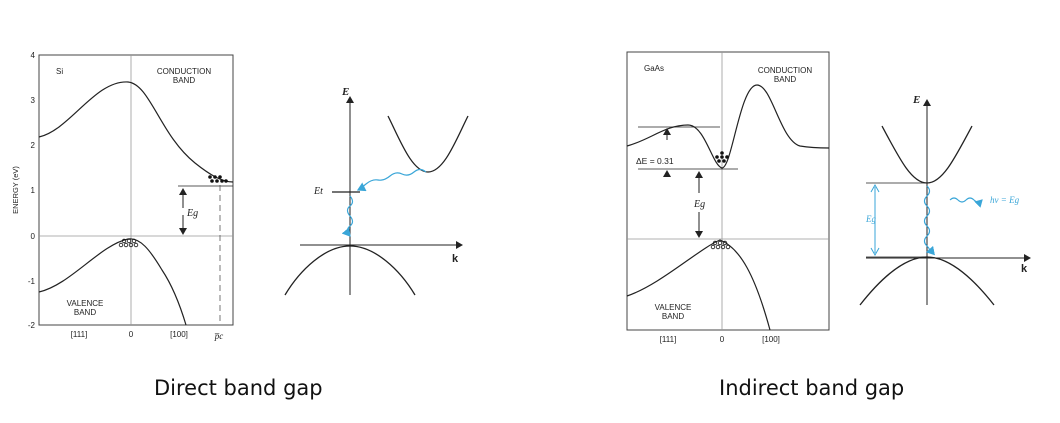 This screenshot has height=423, width=1060. What do you see at coordinates (875, 252) in the screenshot?
I see `gap-arrowhead-down` at bounding box center [875, 252].